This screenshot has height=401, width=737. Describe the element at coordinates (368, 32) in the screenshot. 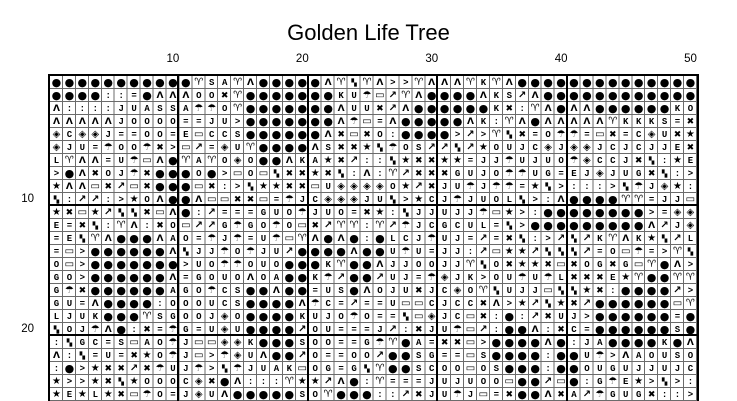

I see `pattern-title: Golden Life Tree` at that location.